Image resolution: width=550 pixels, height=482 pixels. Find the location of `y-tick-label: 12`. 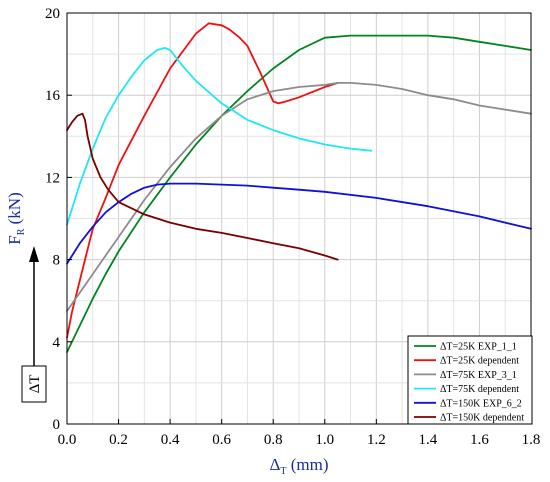

y-tick-label: 12 is located at coordinates (52, 178).